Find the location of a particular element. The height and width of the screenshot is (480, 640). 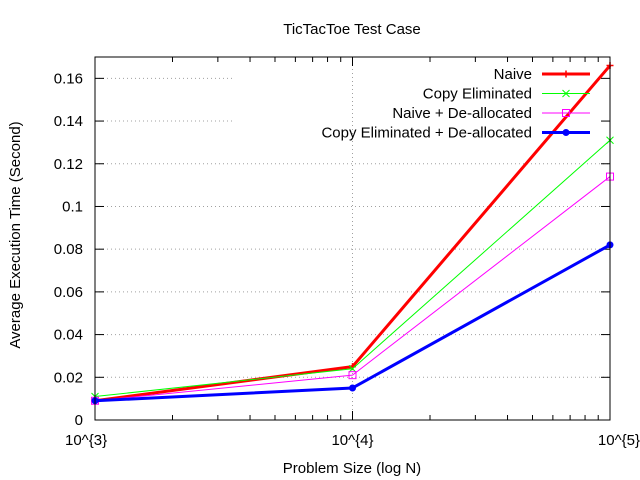

x-tick-label: 10^{3} is located at coordinates (86, 440).